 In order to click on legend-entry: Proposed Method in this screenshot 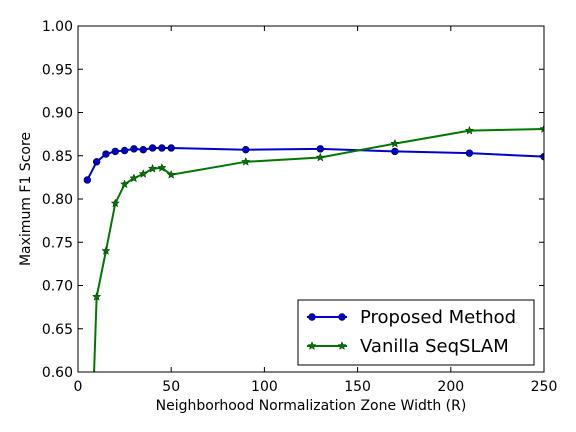, I will do `click(411, 317)`.